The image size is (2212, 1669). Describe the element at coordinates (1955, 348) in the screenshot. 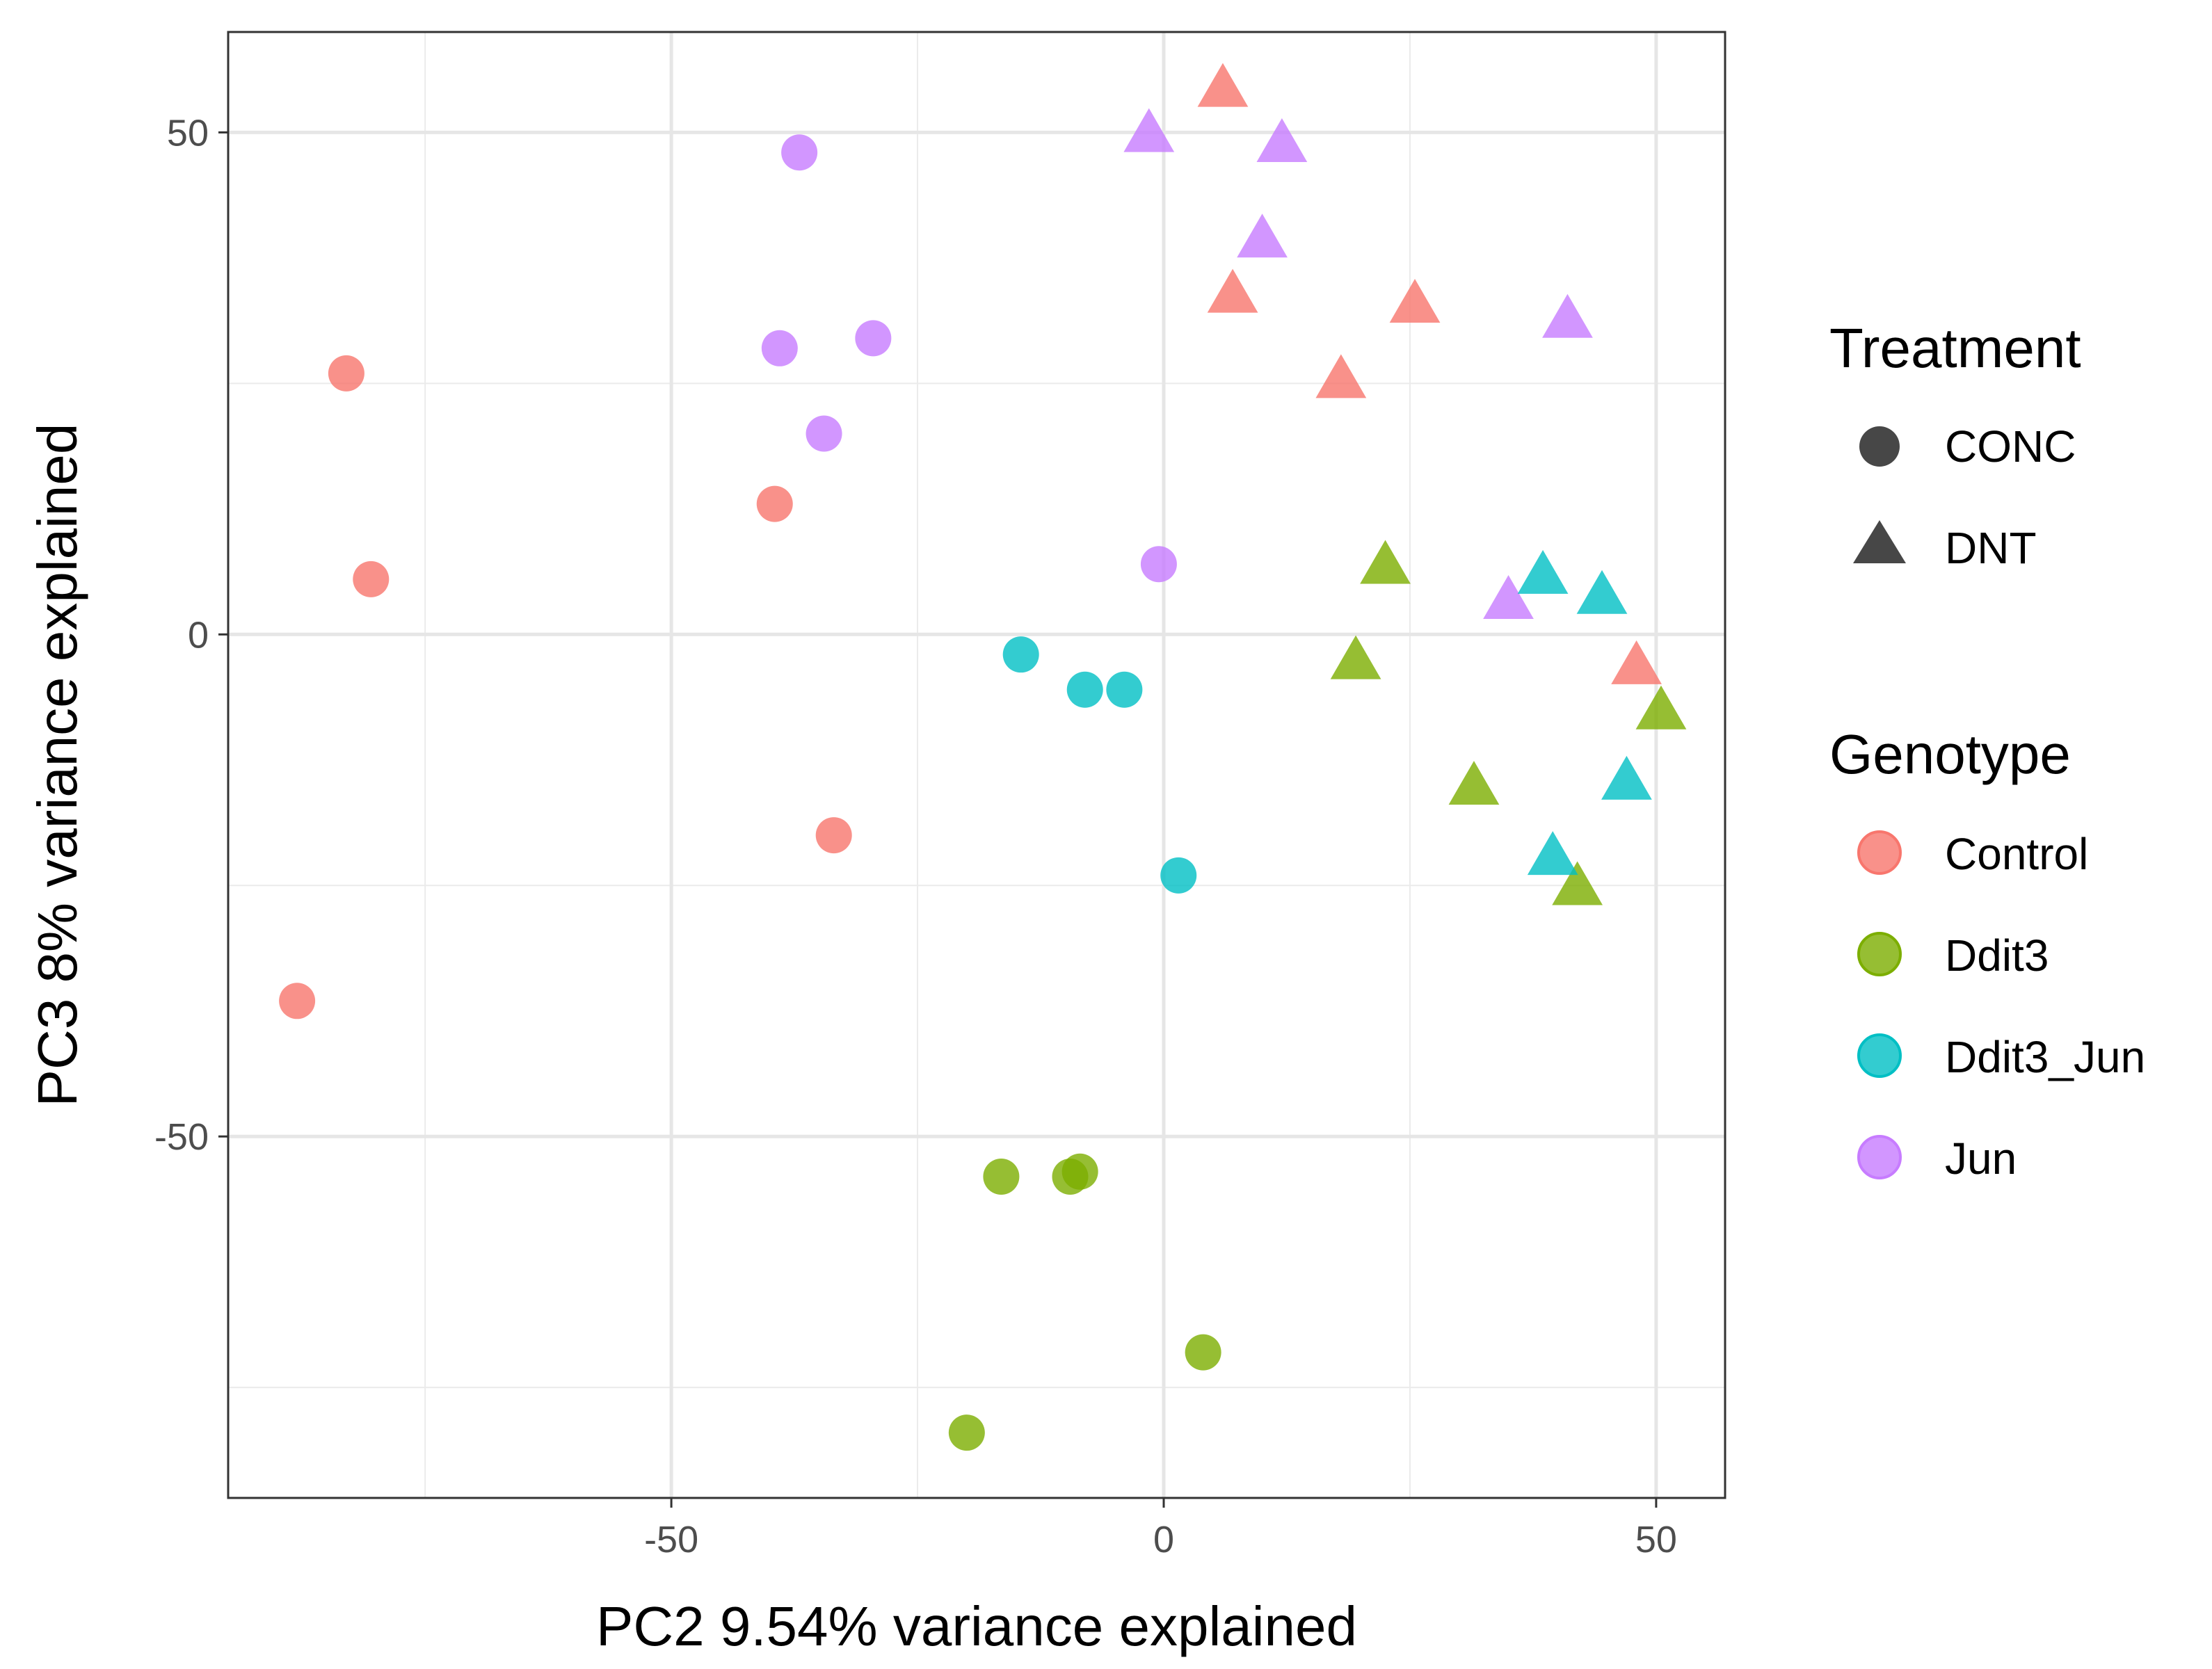

I see `legend-treatment-title: Treatment` at that location.